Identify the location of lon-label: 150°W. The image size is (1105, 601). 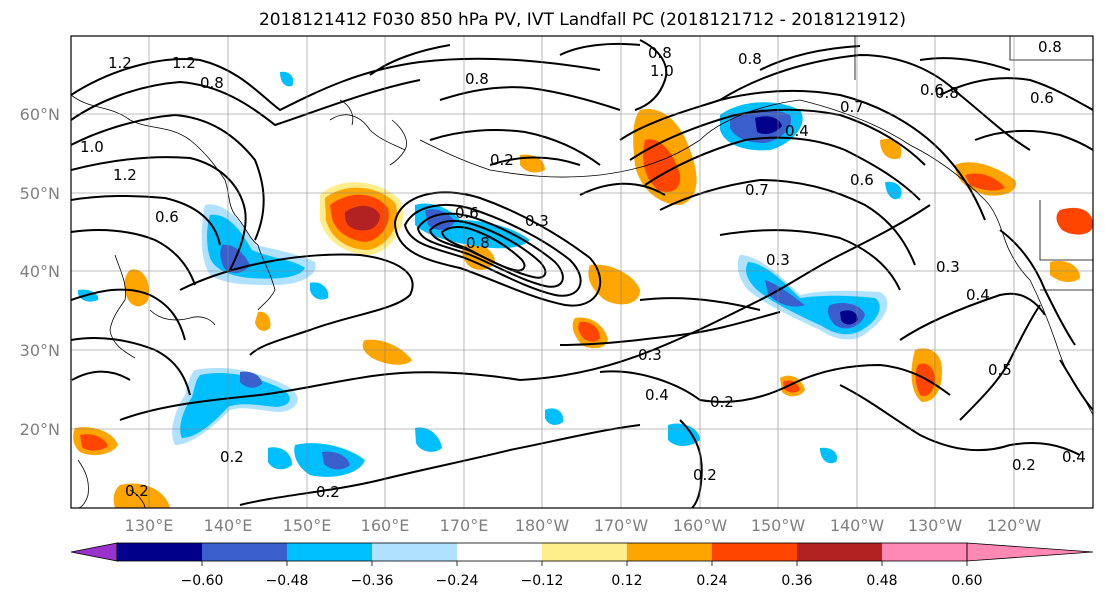
(778, 525).